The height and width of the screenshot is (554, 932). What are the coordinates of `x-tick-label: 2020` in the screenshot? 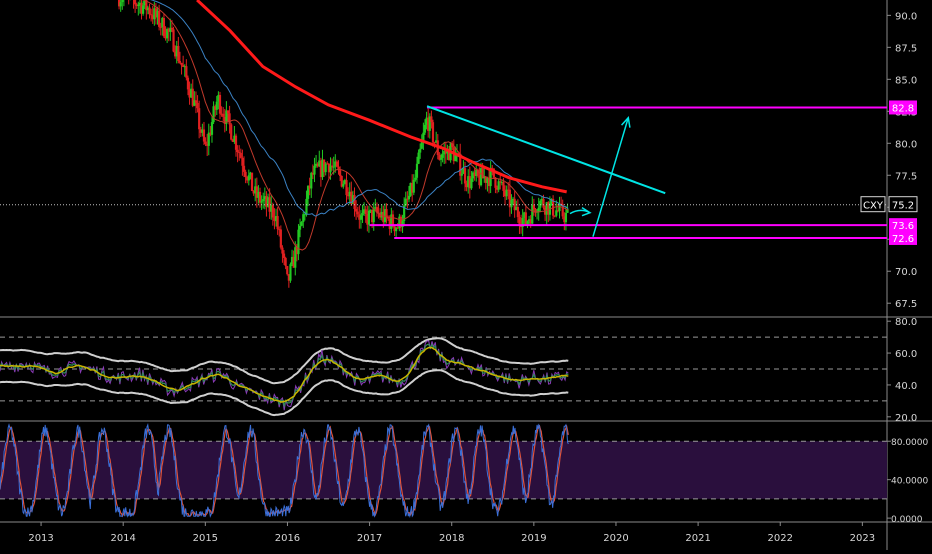 It's located at (615, 538).